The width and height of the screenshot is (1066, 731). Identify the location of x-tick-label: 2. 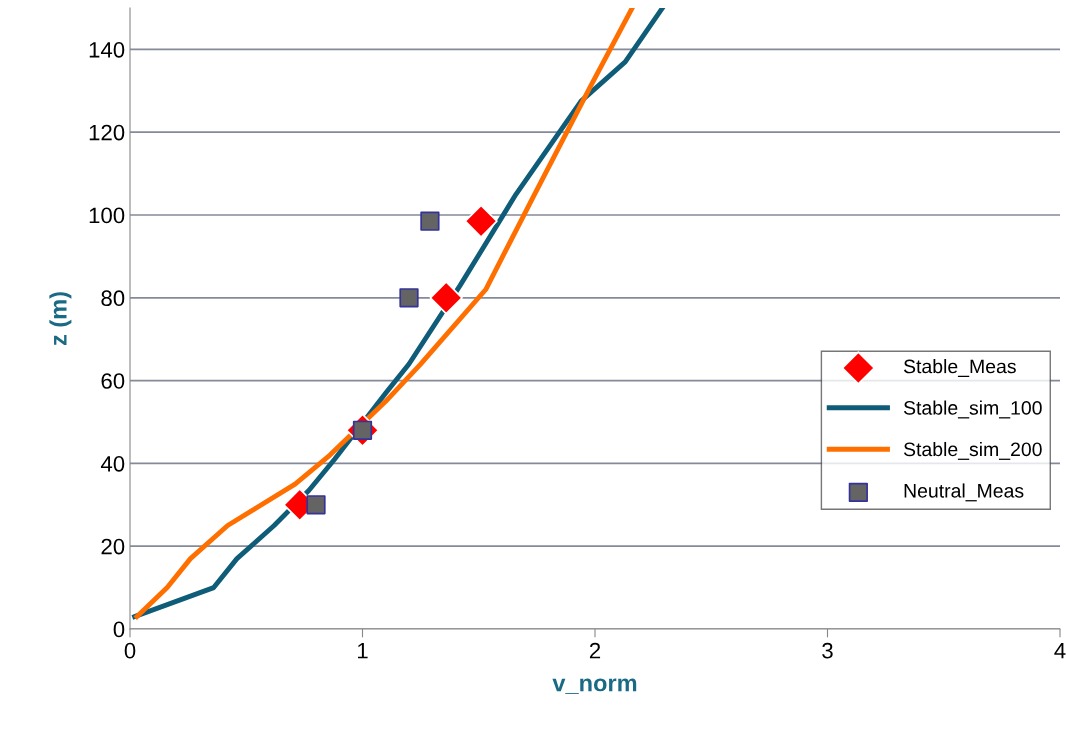
(595, 650).